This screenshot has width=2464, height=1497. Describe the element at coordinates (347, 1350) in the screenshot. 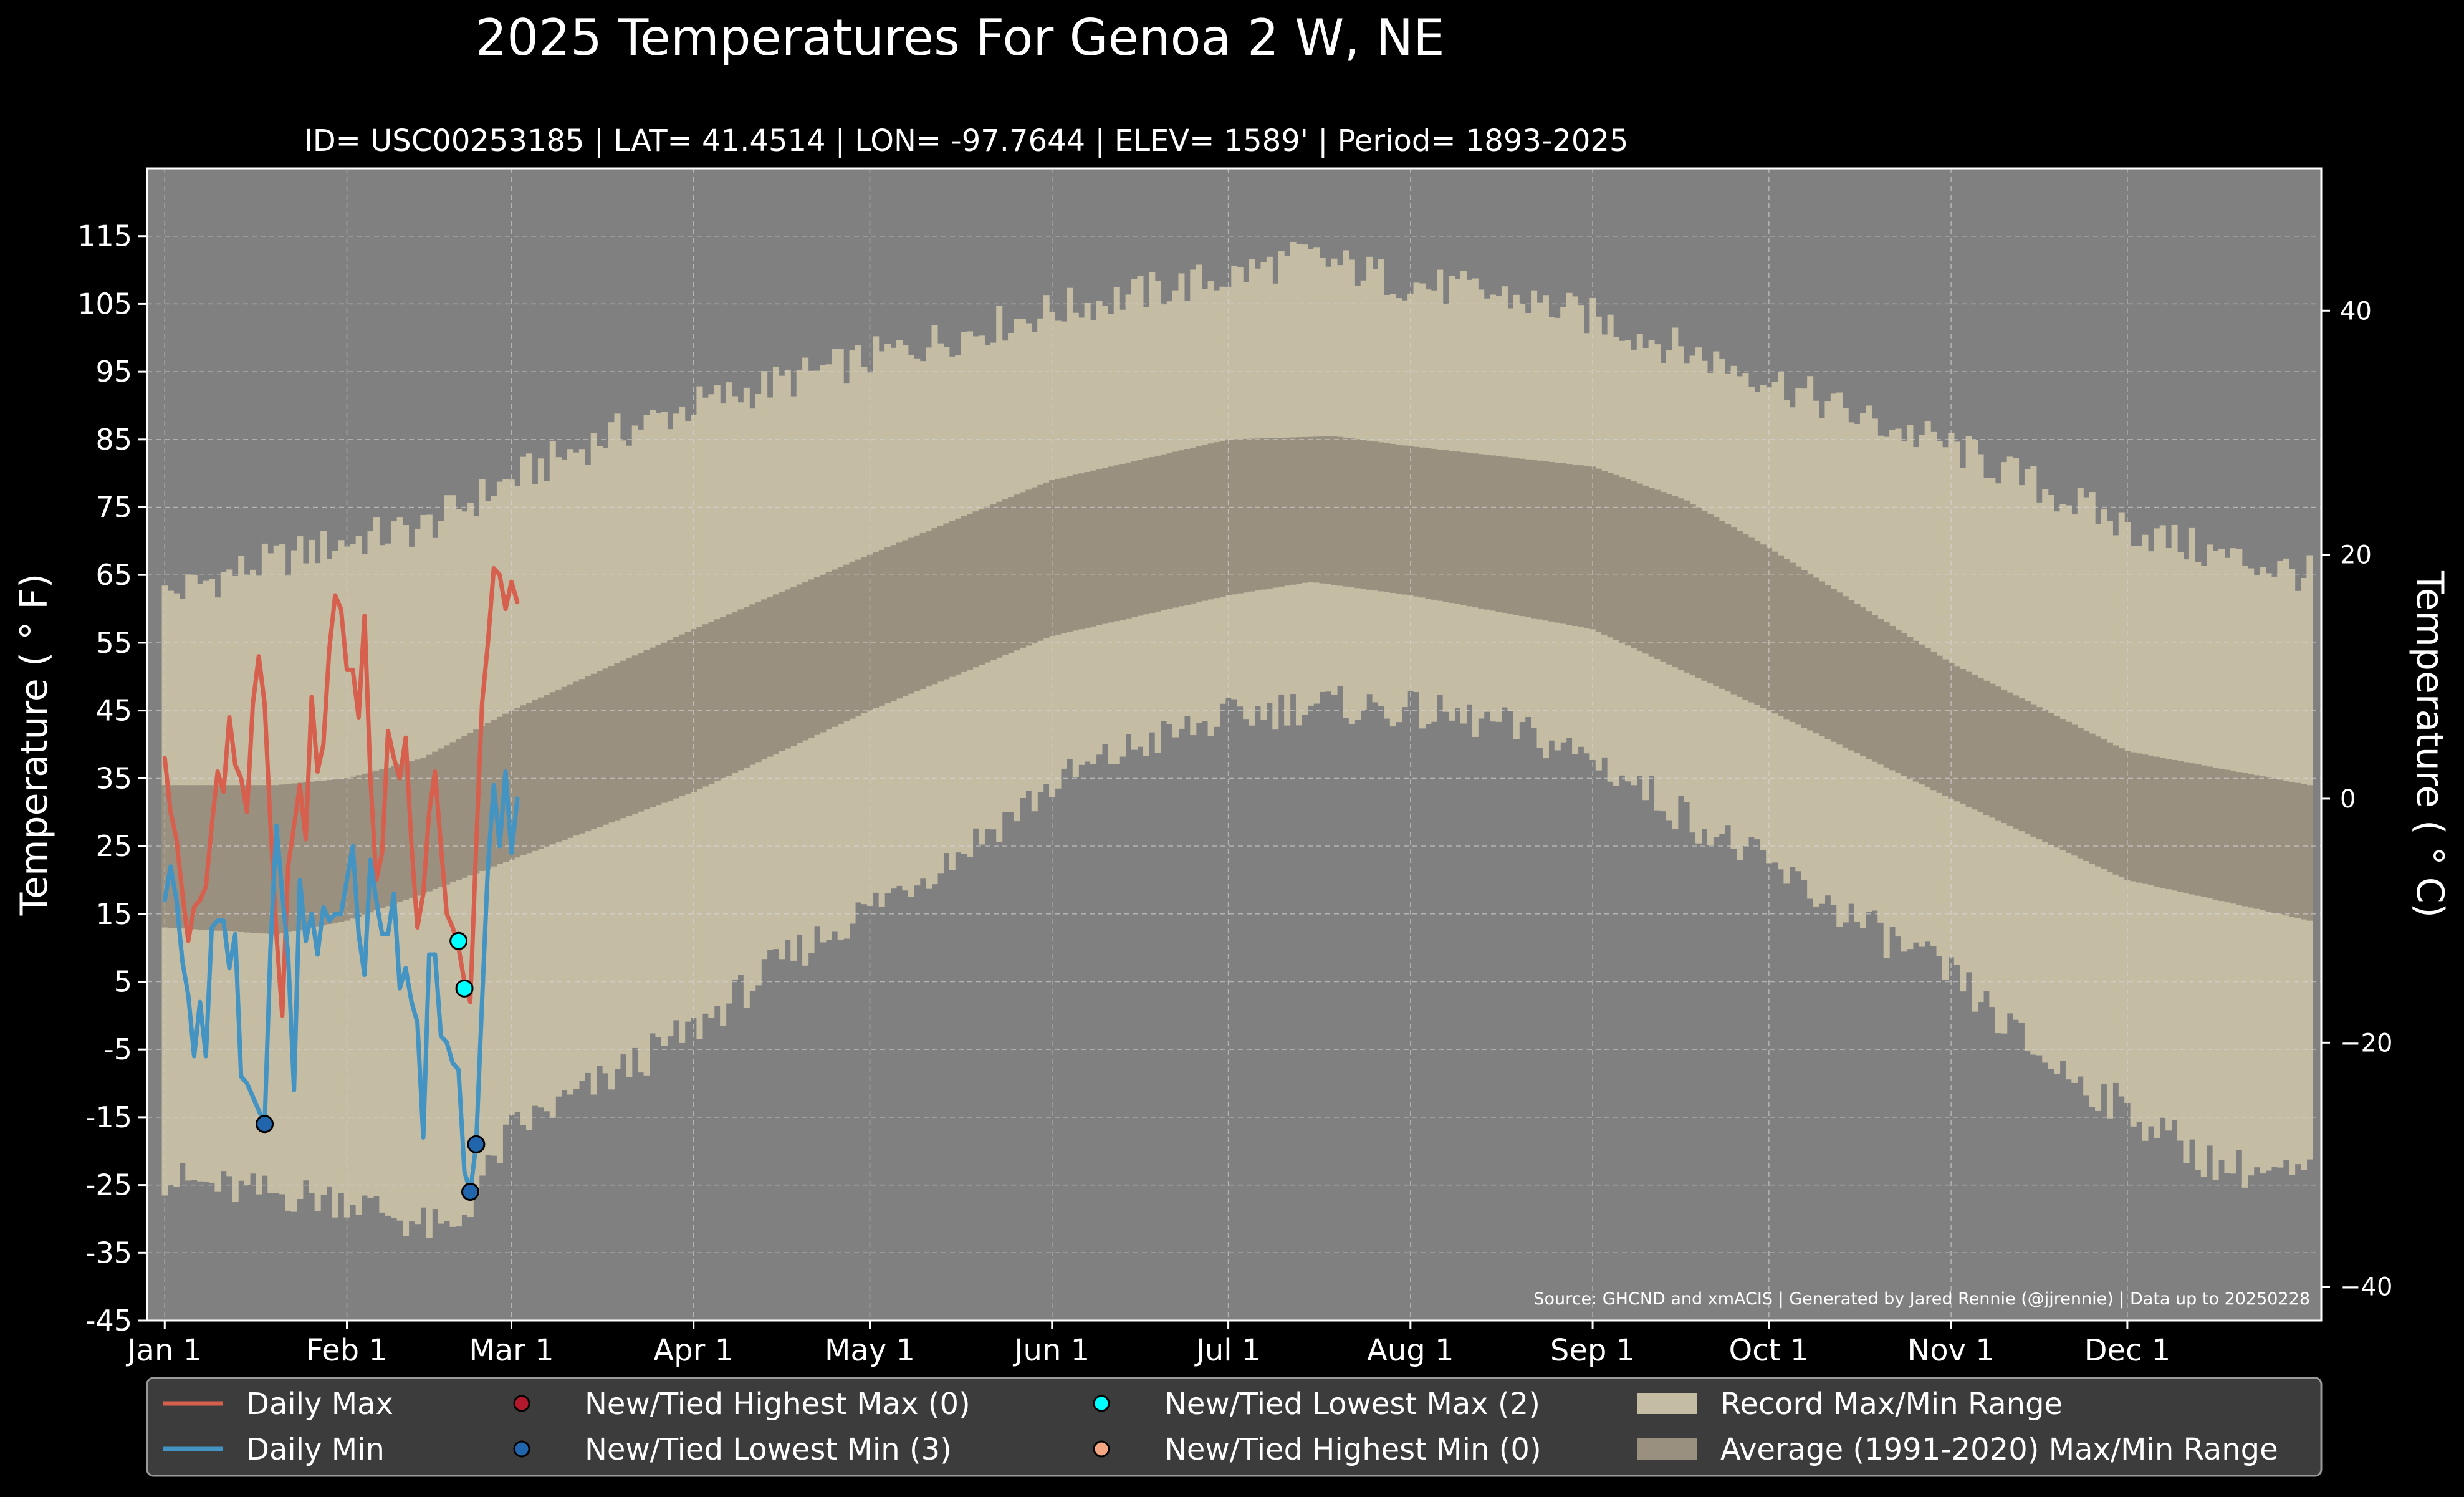

I see `x-tick-label: Feb 1` at that location.